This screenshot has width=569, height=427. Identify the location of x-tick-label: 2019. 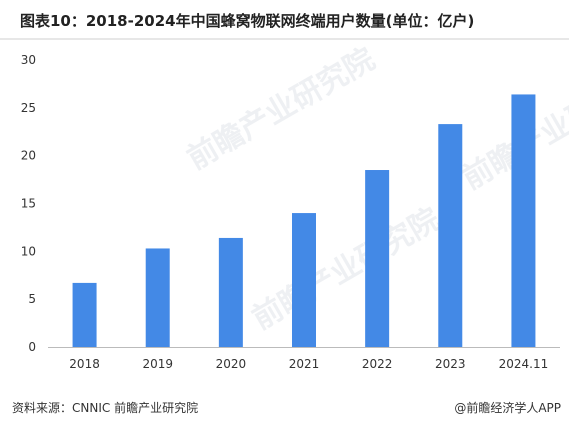
(157, 364).